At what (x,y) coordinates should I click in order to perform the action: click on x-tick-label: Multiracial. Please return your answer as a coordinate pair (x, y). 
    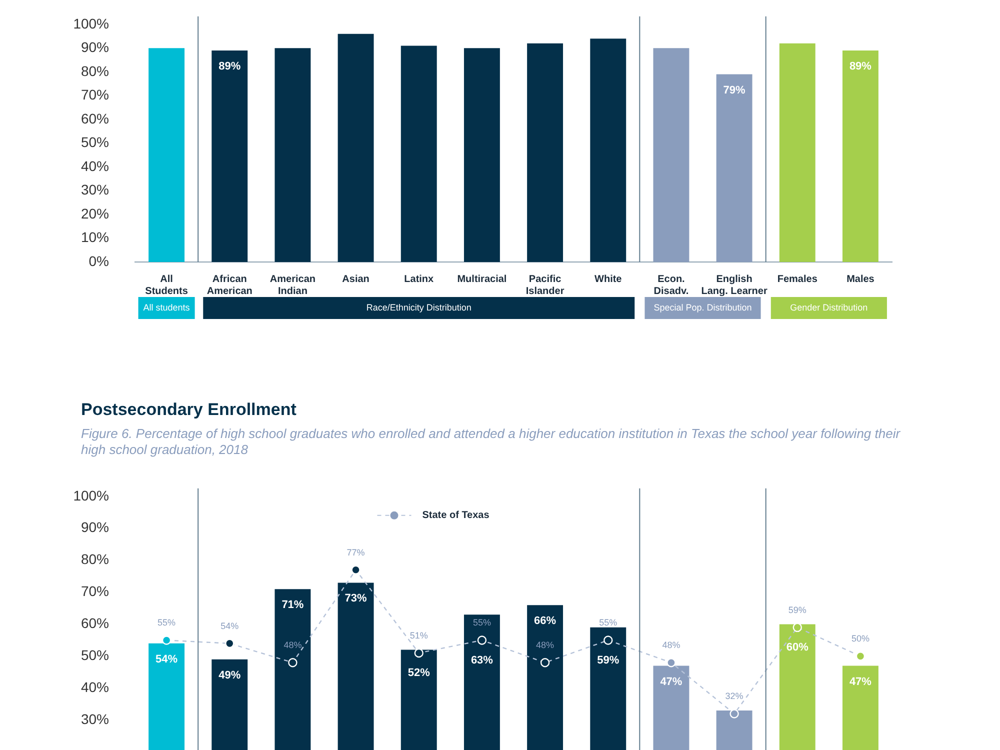
    Looking at the image, I should click on (482, 279).